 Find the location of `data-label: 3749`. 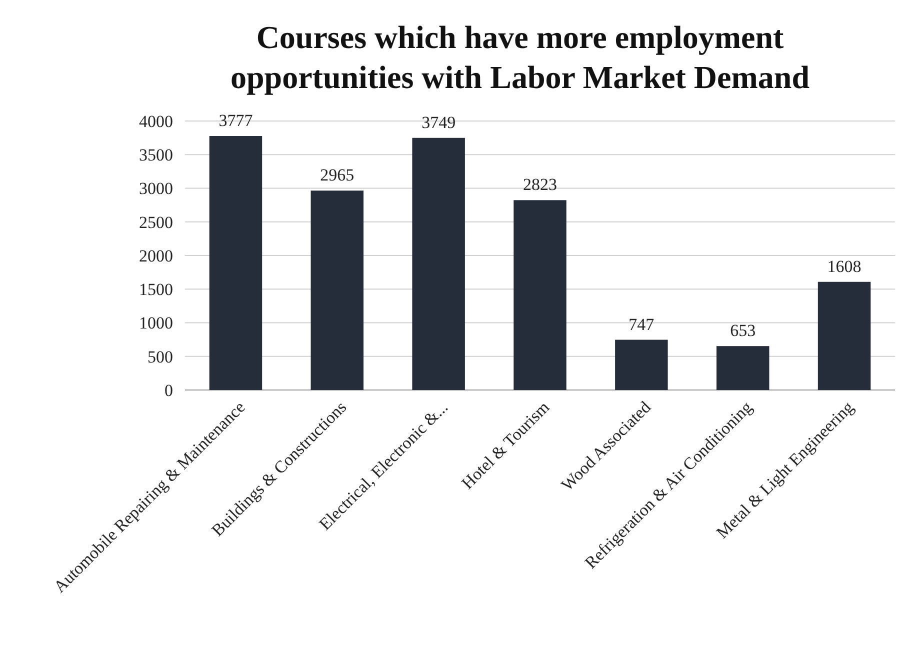

data-label: 3749 is located at coordinates (439, 122).